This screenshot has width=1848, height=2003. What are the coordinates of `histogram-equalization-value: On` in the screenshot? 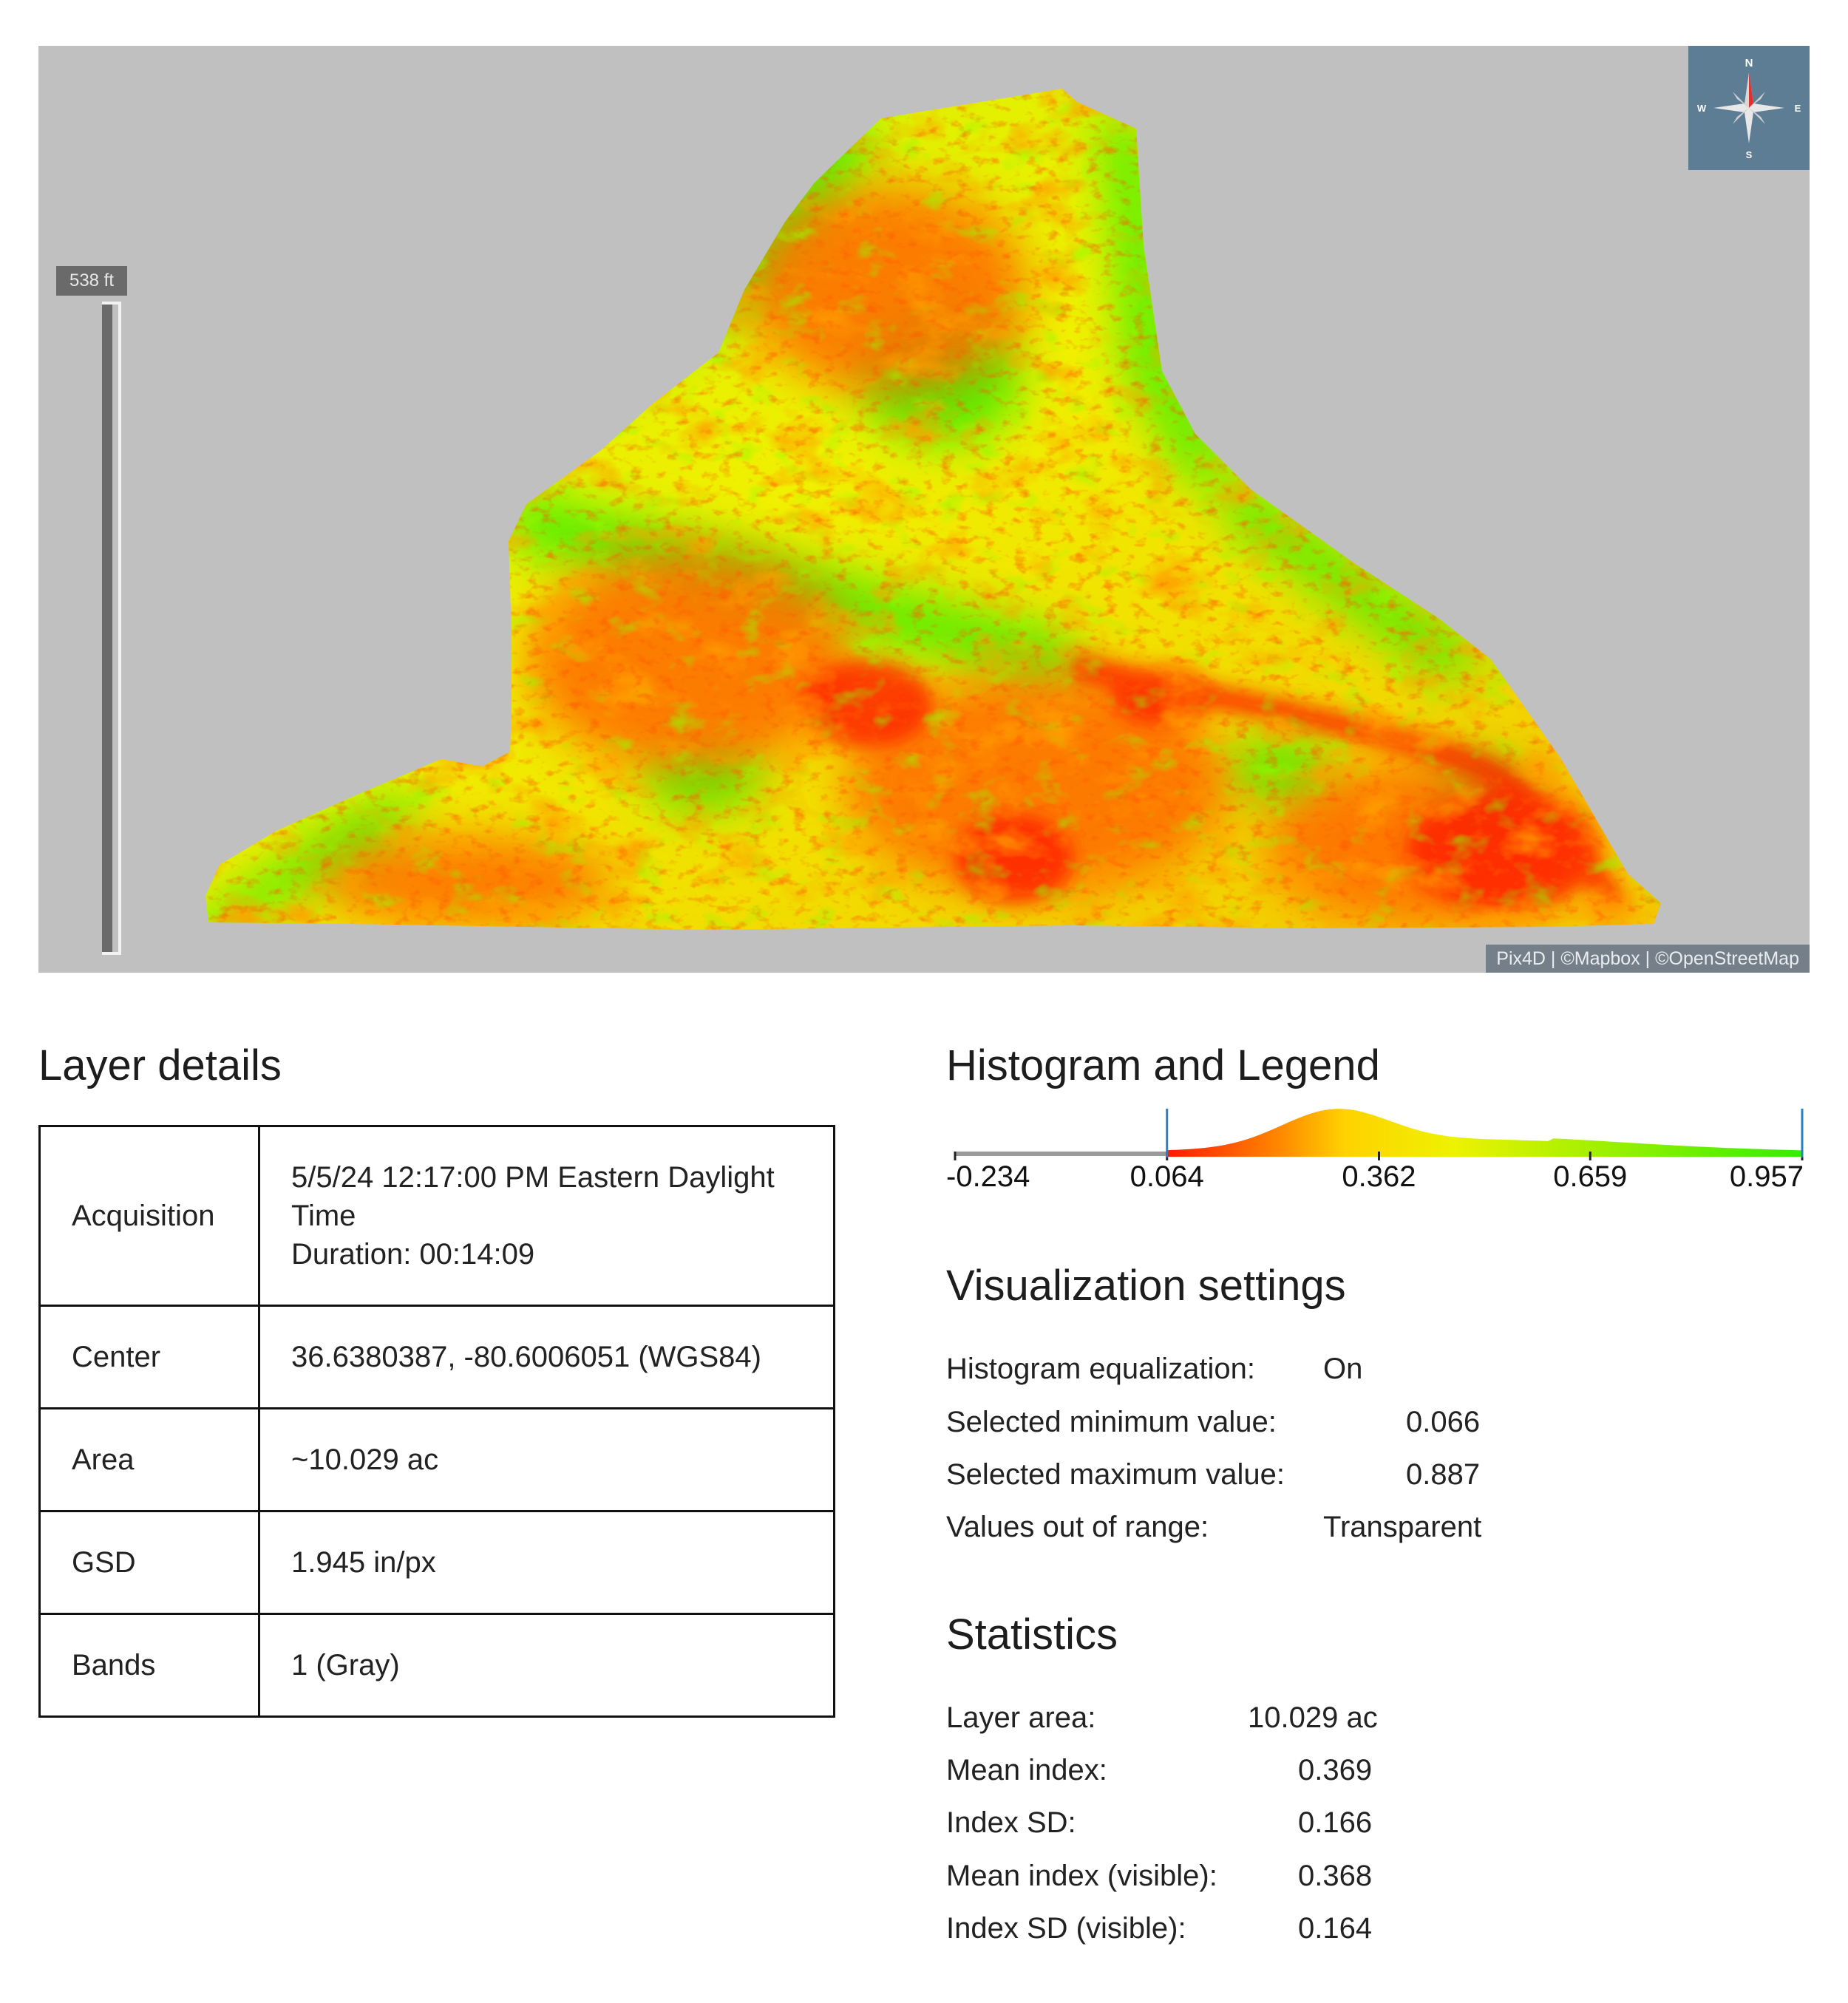 It's located at (1343, 1369).